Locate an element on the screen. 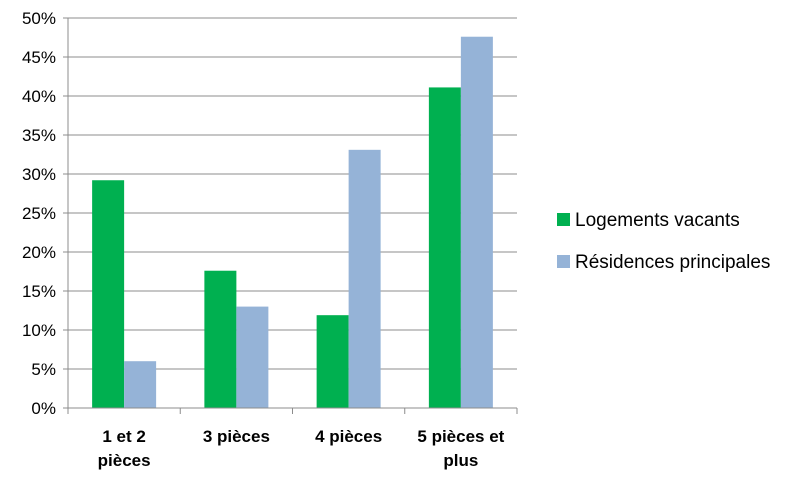 Image resolution: width=809 pixels, height=478 pixels. y-tick-label: 25% is located at coordinates (39, 213).